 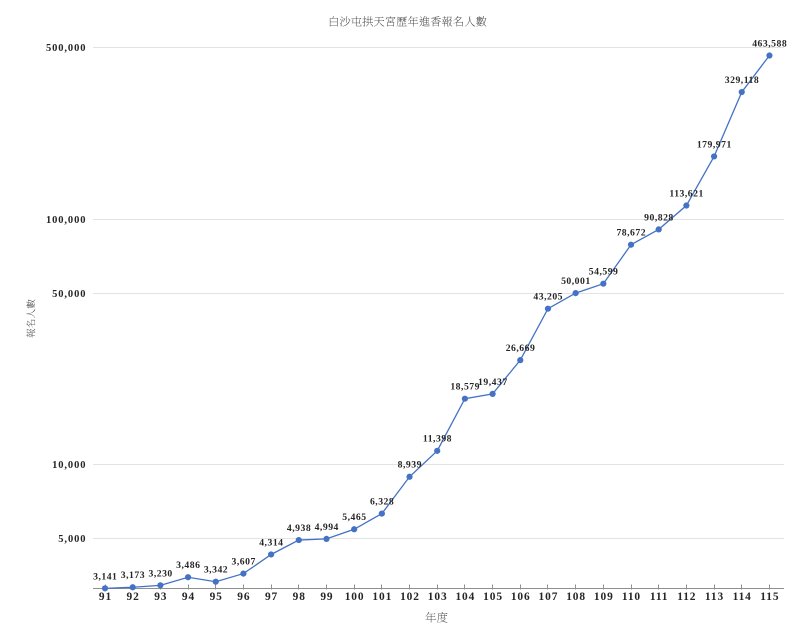 I want to click on svg-text: 11,398, so click(x=437, y=439).